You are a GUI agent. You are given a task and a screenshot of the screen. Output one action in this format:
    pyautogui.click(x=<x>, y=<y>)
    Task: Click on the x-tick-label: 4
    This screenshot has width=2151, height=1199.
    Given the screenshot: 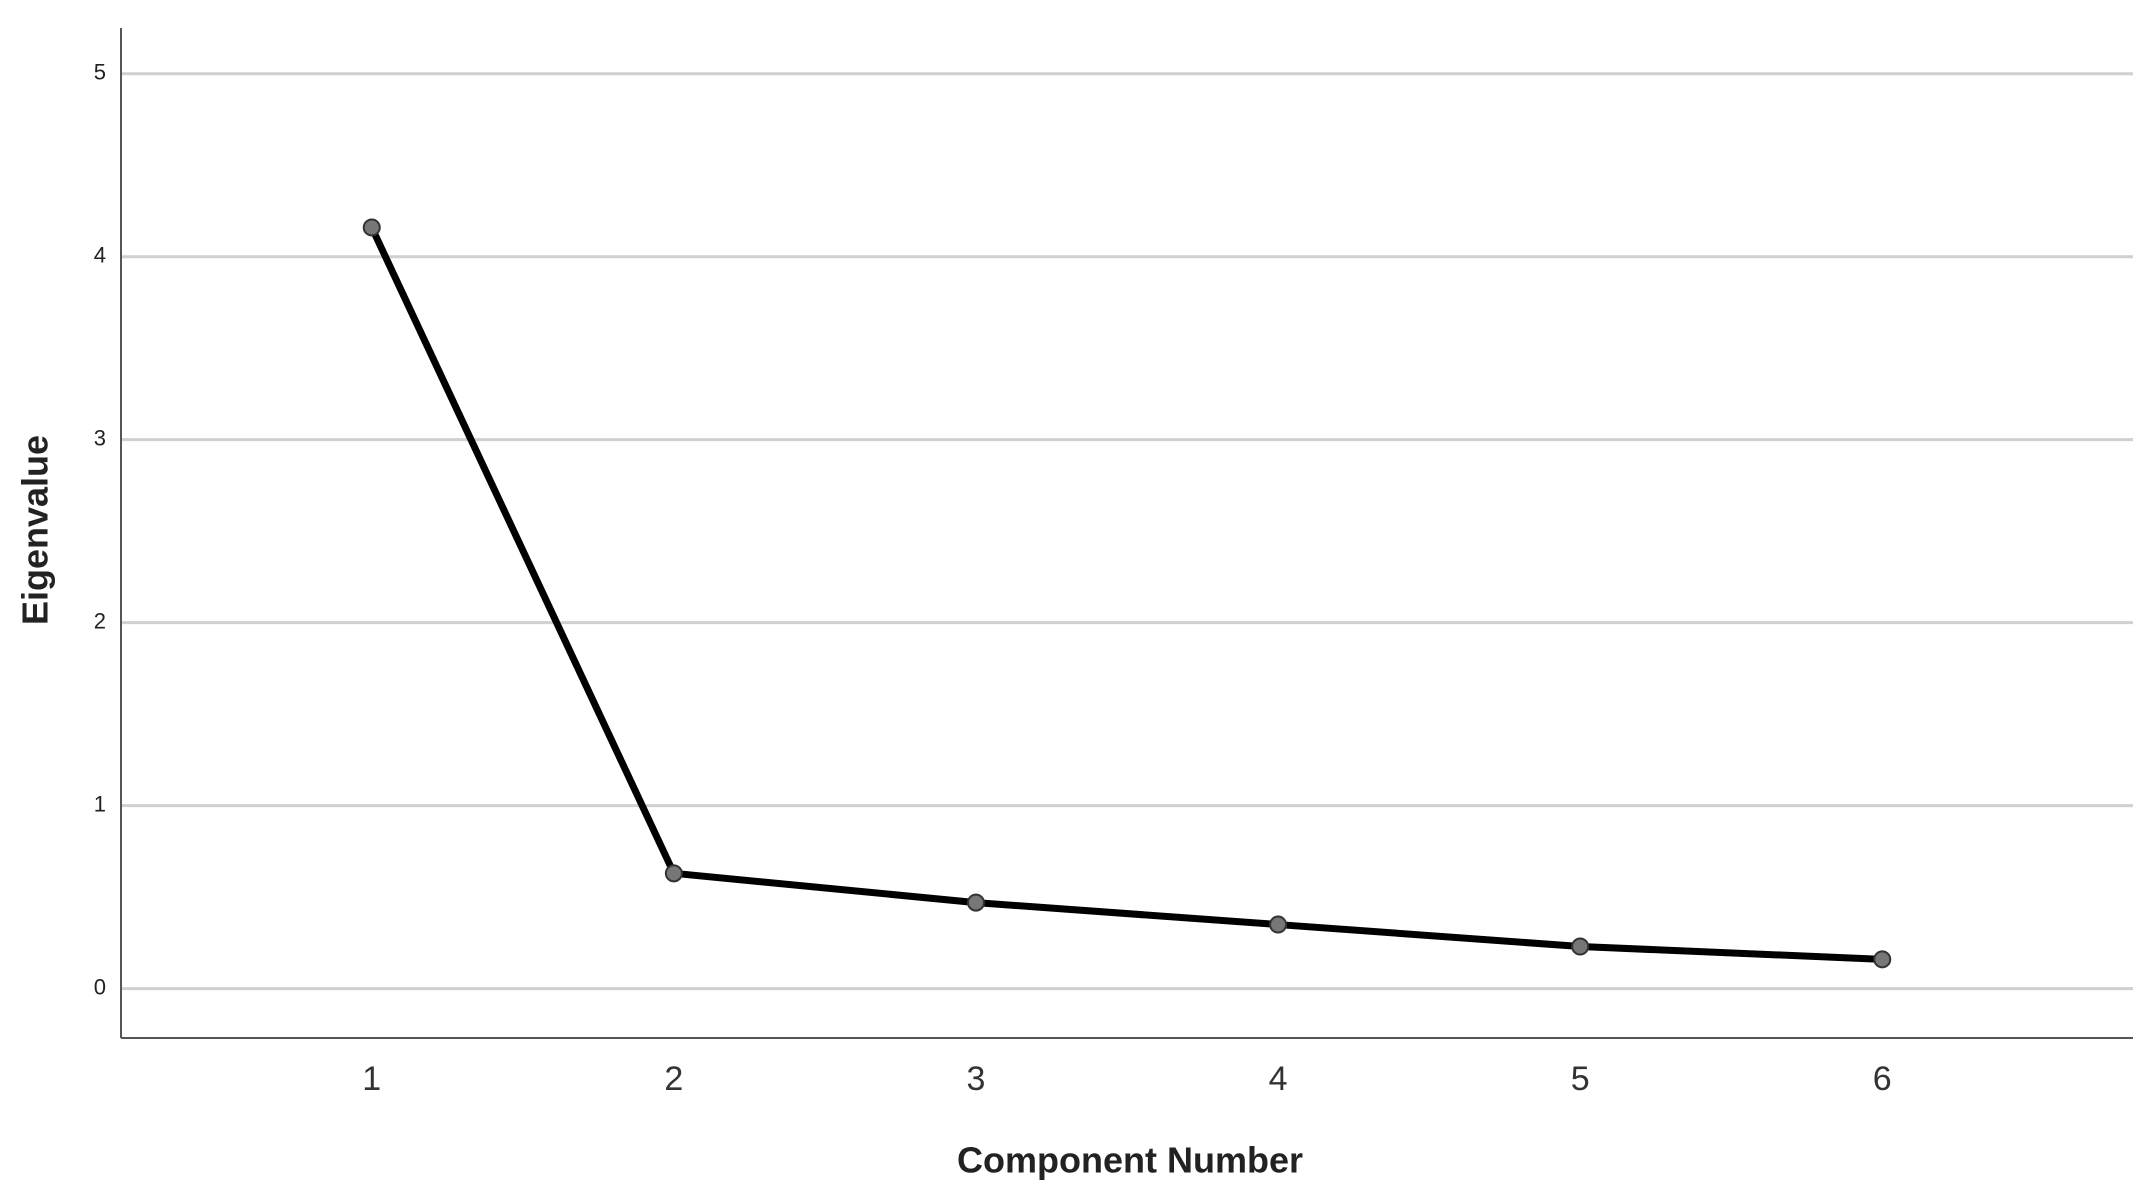 What is the action you would take?
    pyautogui.click(x=1278, y=1079)
    